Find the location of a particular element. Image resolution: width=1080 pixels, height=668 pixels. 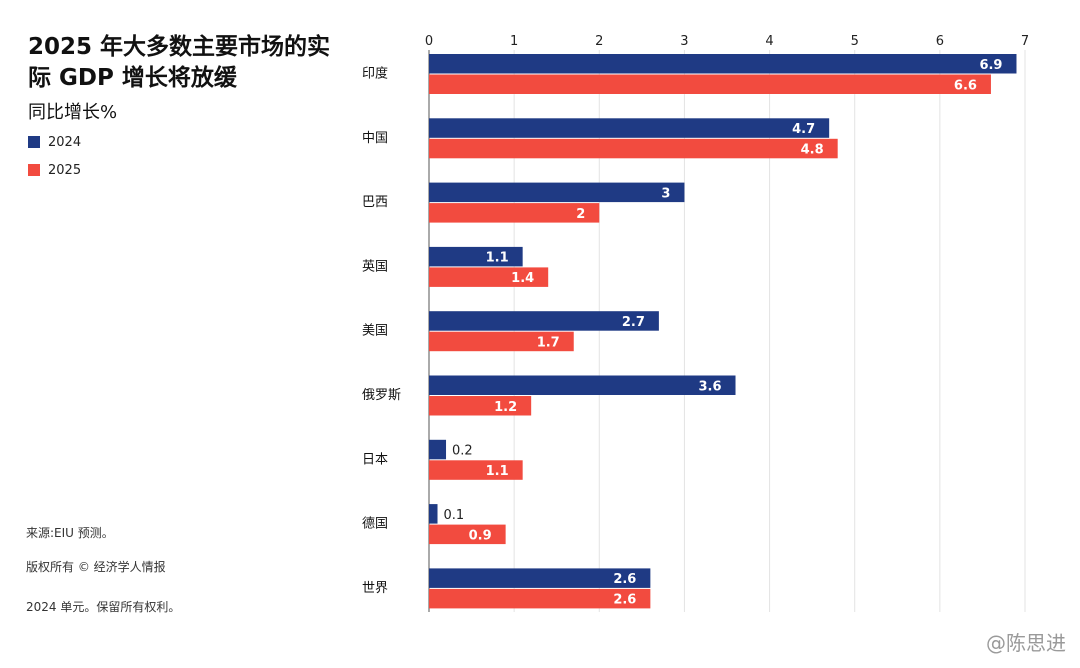

data-label: 3 is located at coordinates (665, 193).